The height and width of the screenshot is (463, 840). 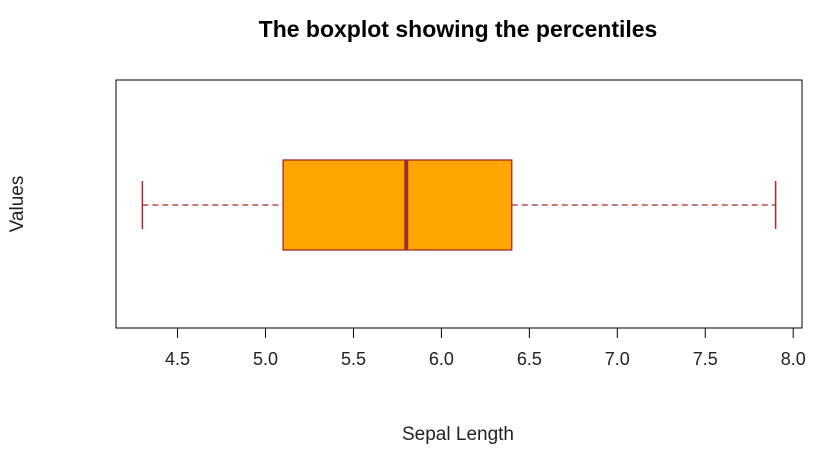 I want to click on x-tick-label: 4.5, so click(x=177, y=359).